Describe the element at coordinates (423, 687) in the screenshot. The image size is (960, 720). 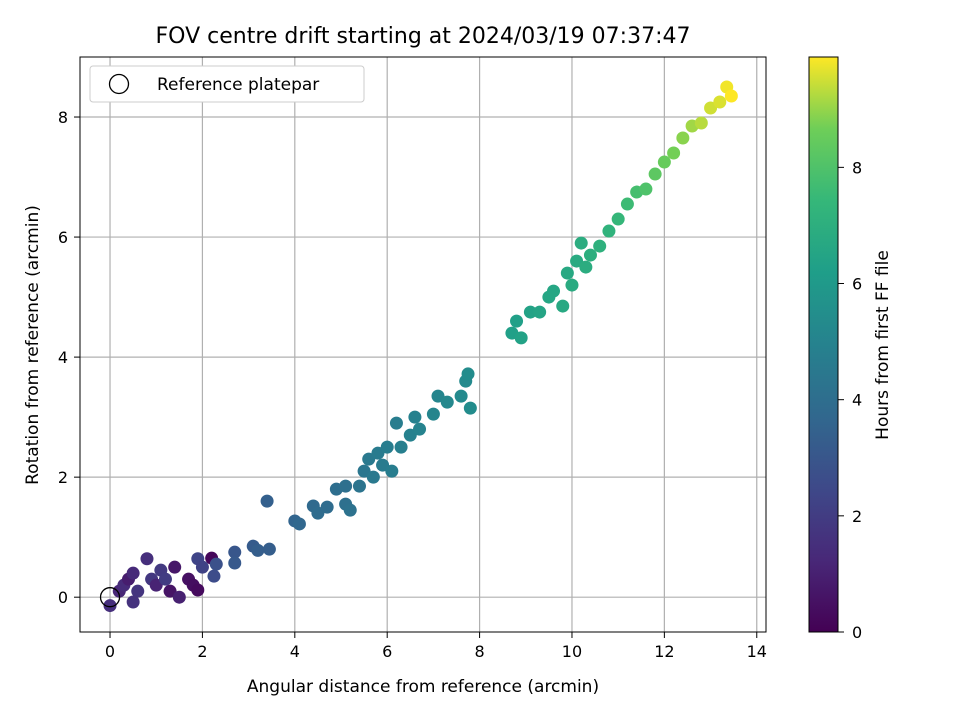
I see `x-axis-label: Angular distance from reference (arcmin)` at that location.